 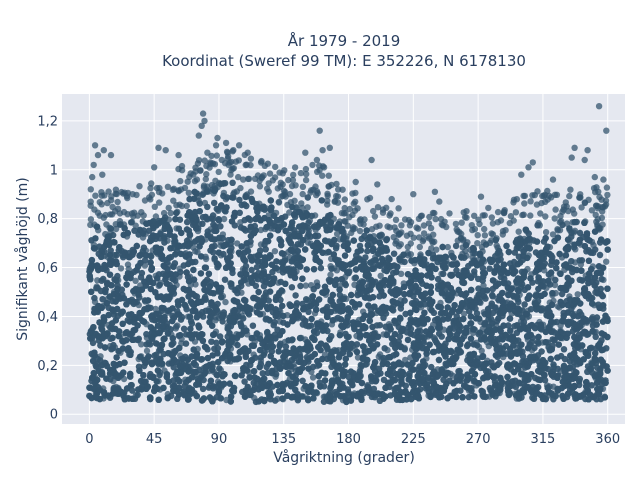 I want to click on chart-title-line1: År 1979 - 2019, so click(x=344, y=40).